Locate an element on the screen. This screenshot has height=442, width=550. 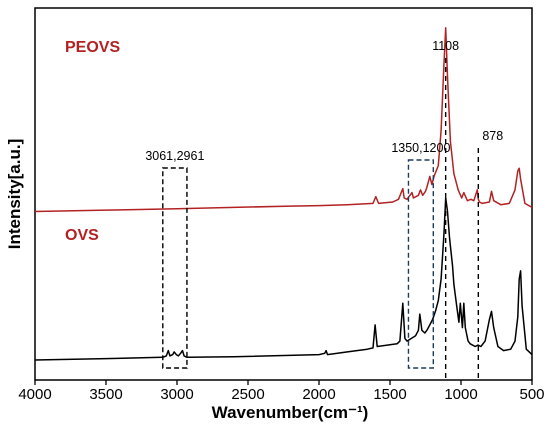
annotation-label: 1350,1200 is located at coordinates (420, 148).